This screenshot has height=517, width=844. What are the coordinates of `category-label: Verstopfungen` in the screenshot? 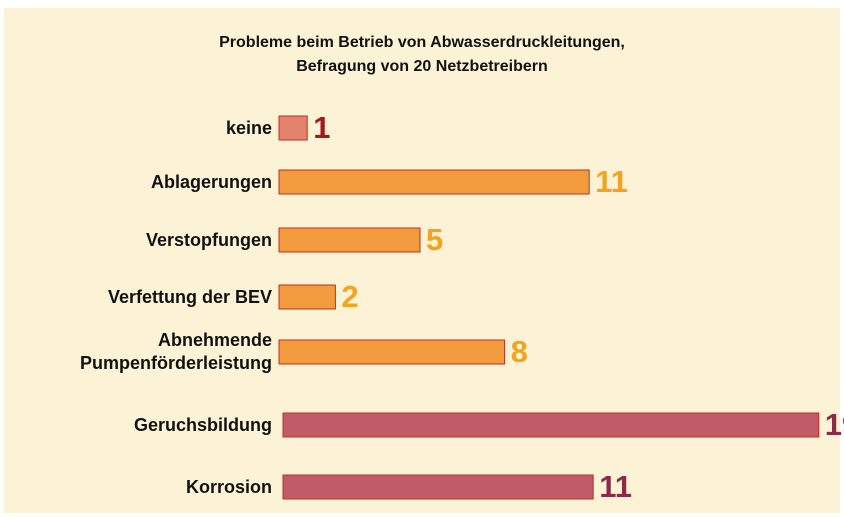 It's located at (208, 239).